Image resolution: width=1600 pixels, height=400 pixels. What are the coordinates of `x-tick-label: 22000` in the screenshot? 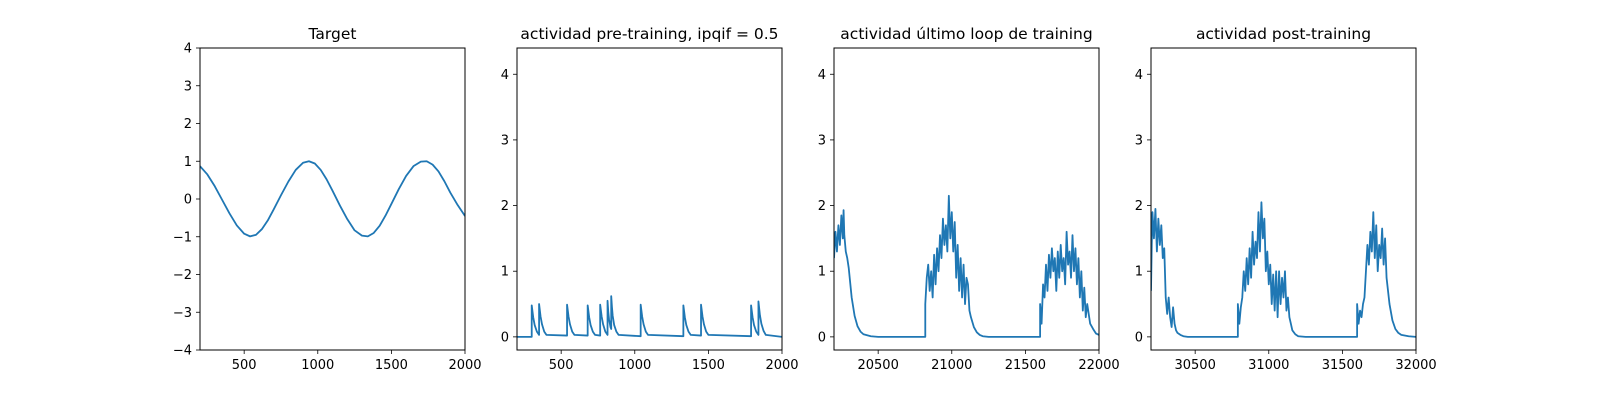 It's located at (1098, 365).